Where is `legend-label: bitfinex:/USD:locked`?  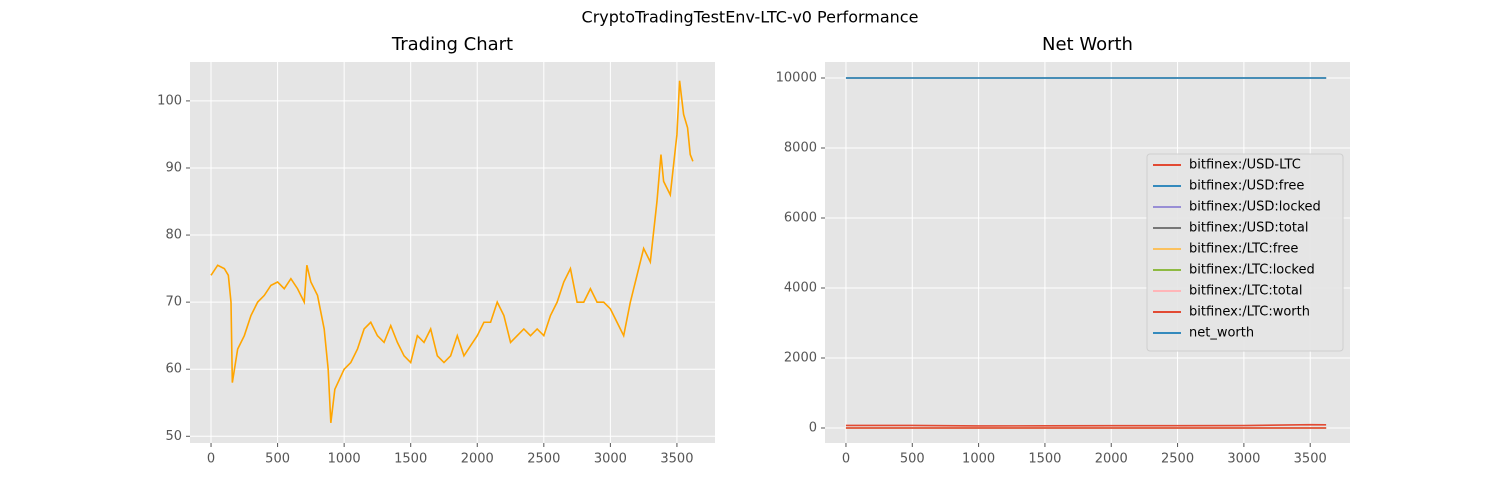 legend-label: bitfinex:/USD:locked is located at coordinates (1255, 207).